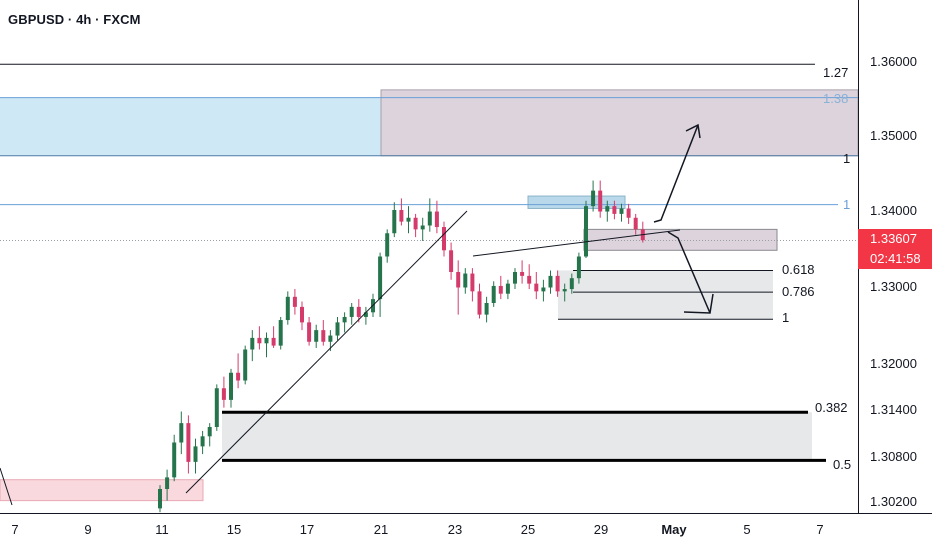  What do you see at coordinates (846, 158) in the screenshot?
I see `label-1-upper: 1` at bounding box center [846, 158].